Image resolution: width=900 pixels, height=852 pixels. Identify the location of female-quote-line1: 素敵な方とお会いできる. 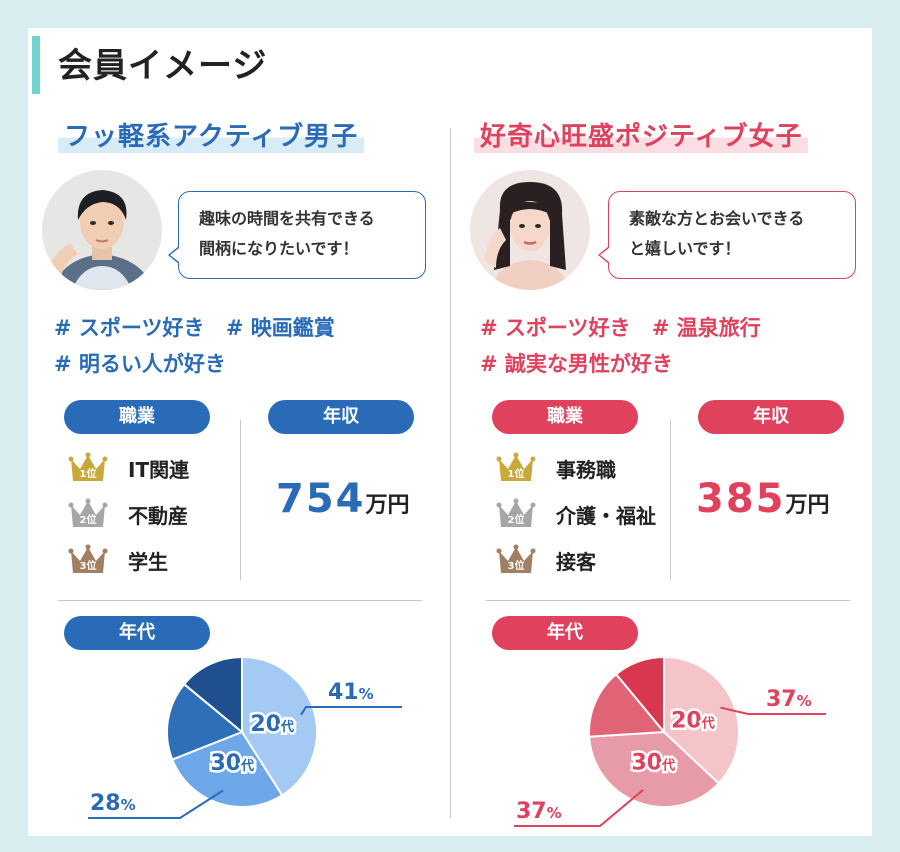
(717, 218).